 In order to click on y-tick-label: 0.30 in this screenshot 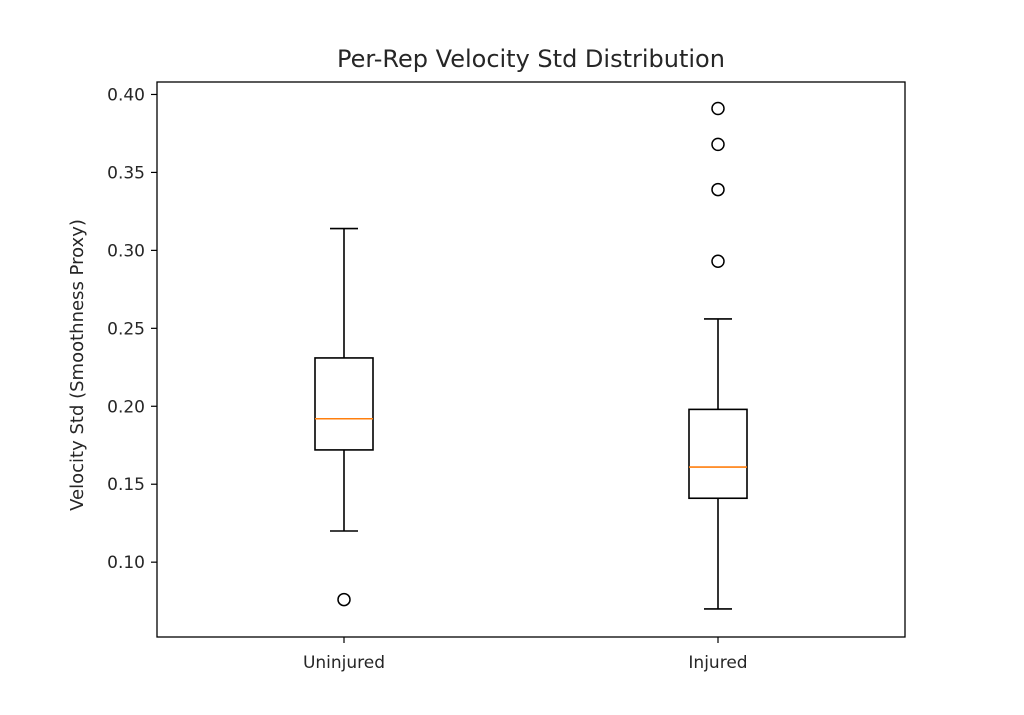, I will do `click(126, 251)`.